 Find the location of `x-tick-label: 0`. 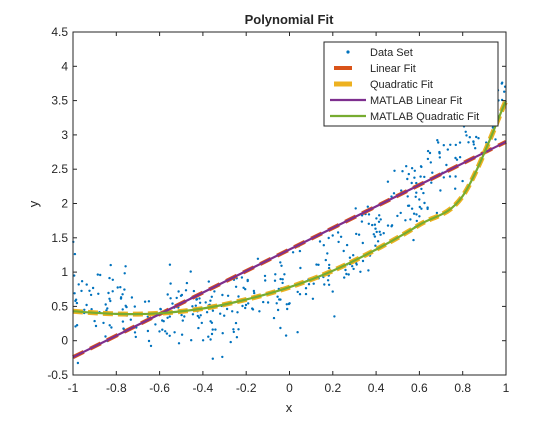

x-tick-label: 0 is located at coordinates (289, 388).